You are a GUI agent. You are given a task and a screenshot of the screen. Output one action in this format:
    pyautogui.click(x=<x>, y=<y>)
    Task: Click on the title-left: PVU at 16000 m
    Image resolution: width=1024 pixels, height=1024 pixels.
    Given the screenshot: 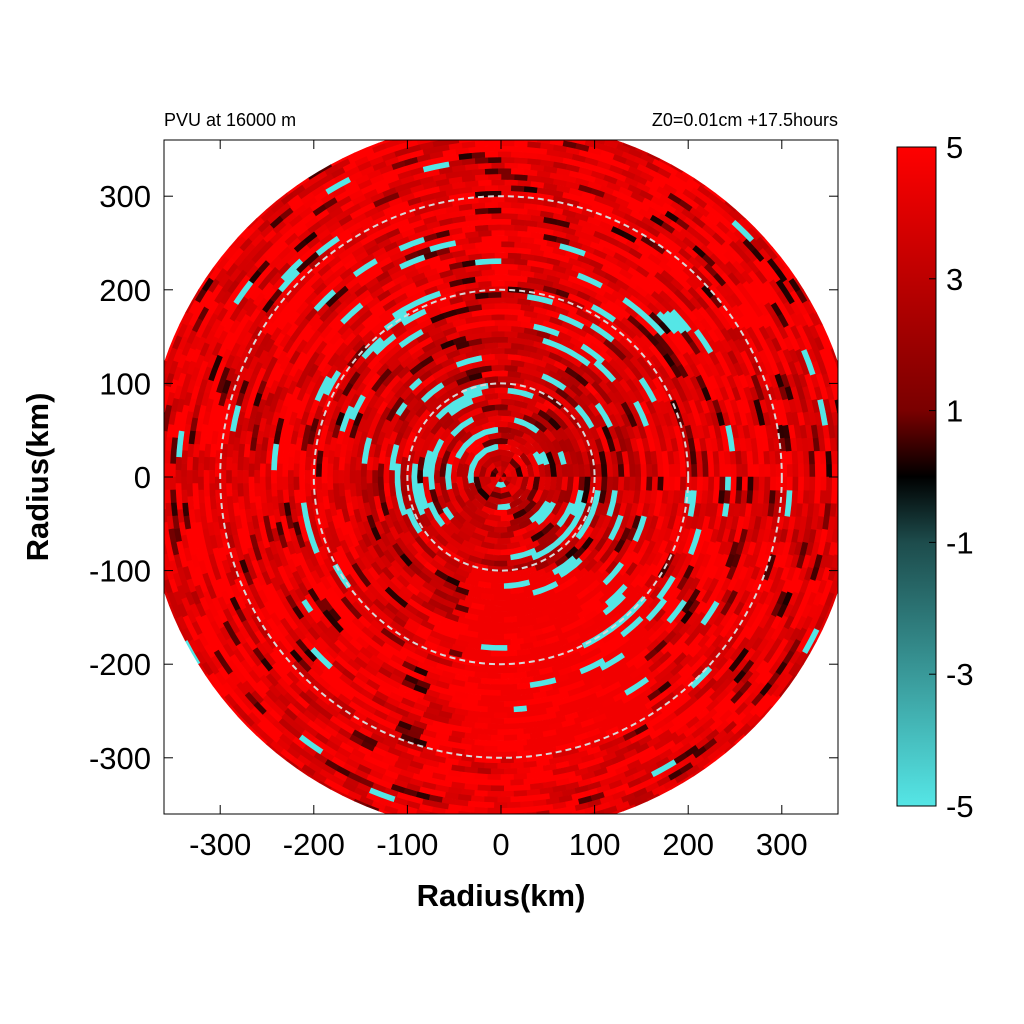 What is the action you would take?
    pyautogui.click(x=230, y=120)
    